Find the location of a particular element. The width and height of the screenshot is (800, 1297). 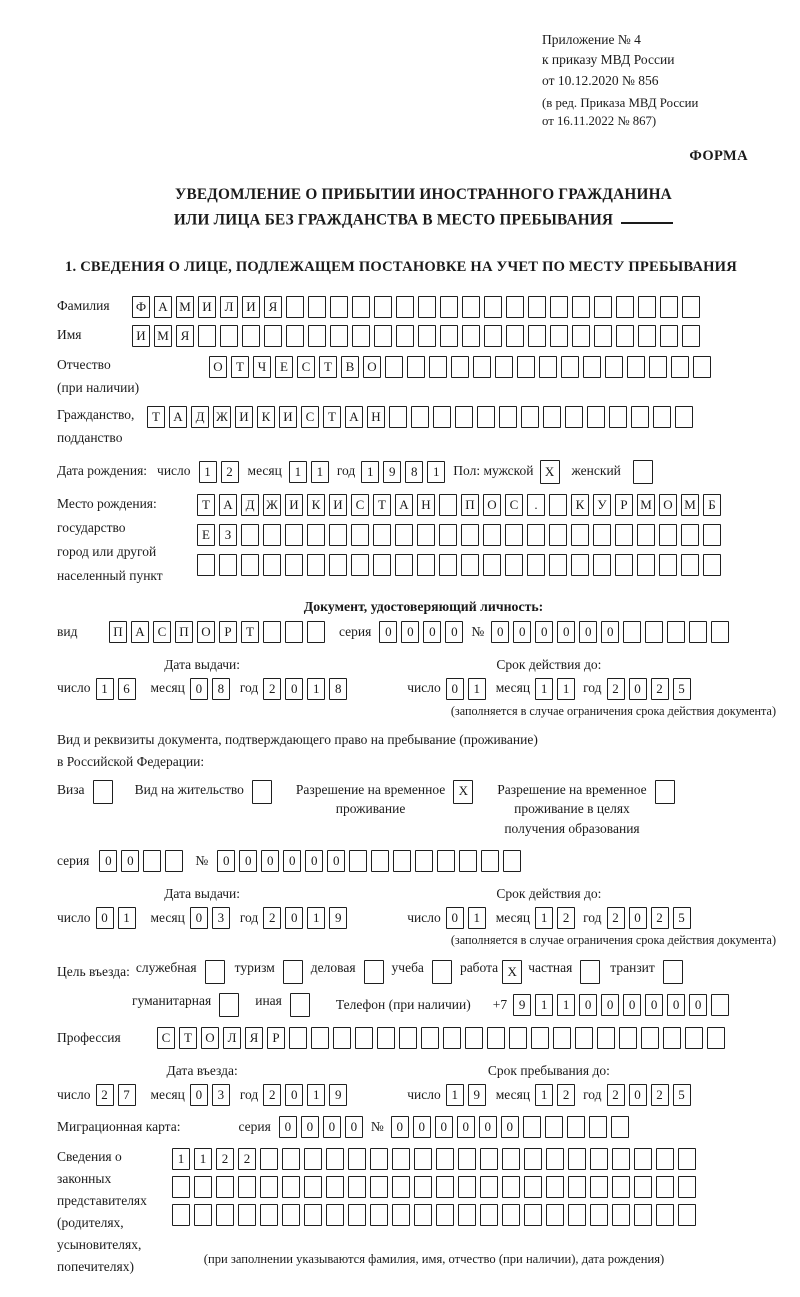

form-cell: Л is located at coordinates (229, 306).